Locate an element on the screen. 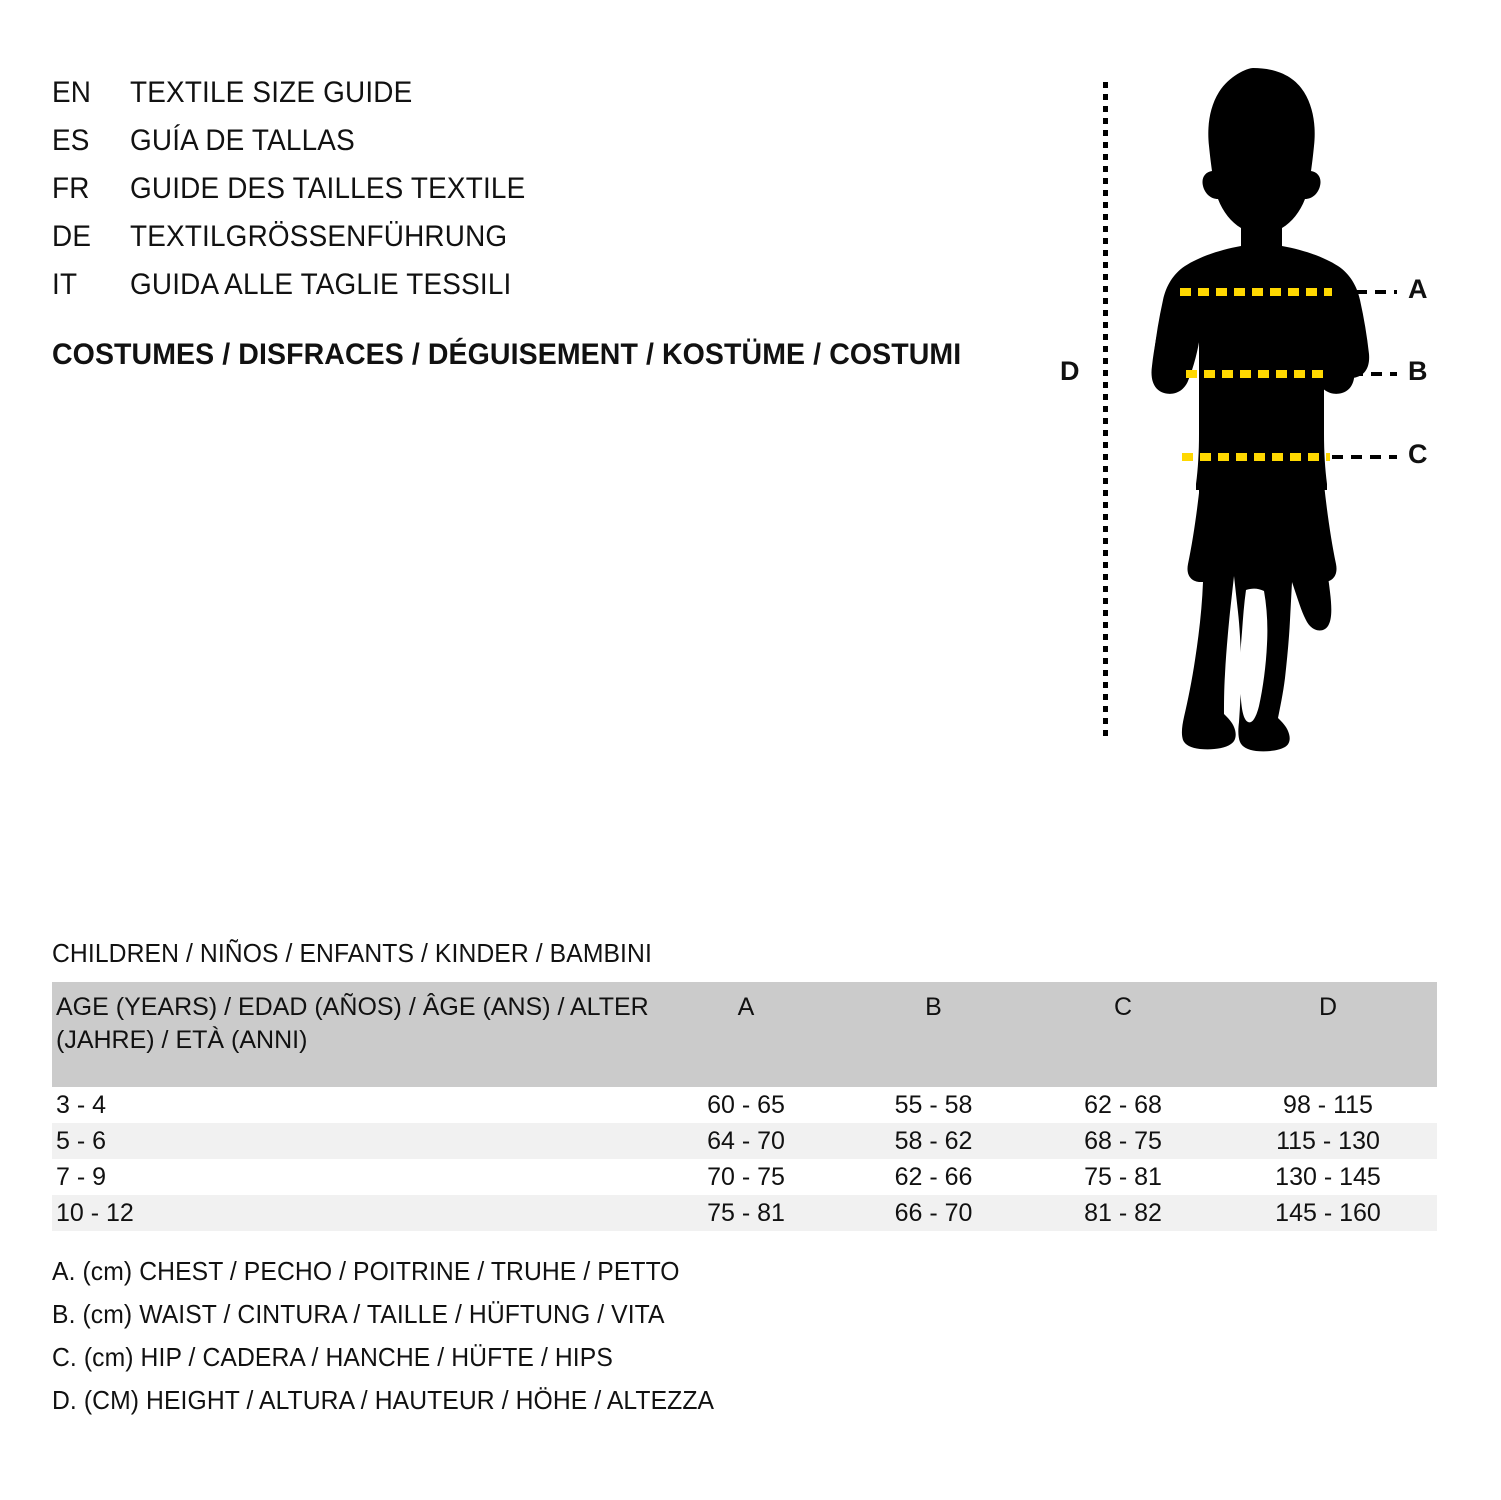 The height and width of the screenshot is (1500, 1501). column-header-b: B is located at coordinates (933, 1034).